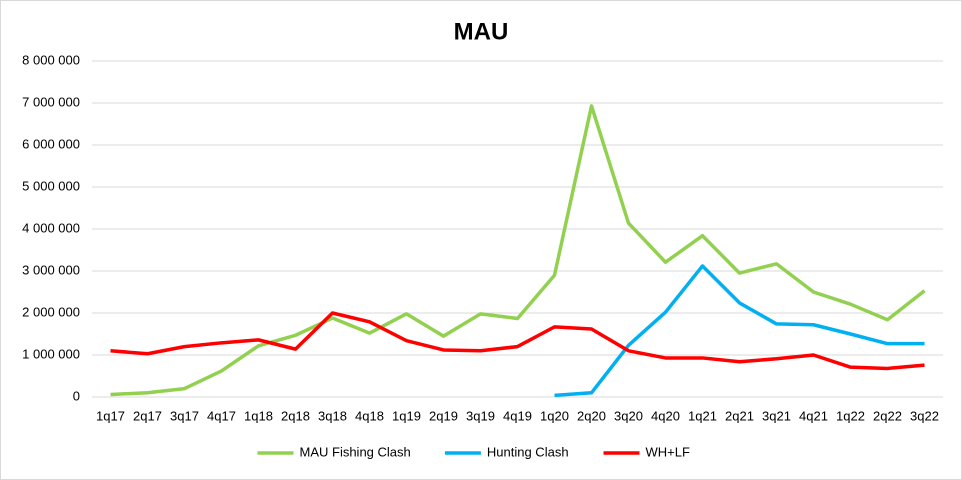  What do you see at coordinates (51, 269) in the screenshot?
I see `y-tick-label: 3 000 000` at bounding box center [51, 269].